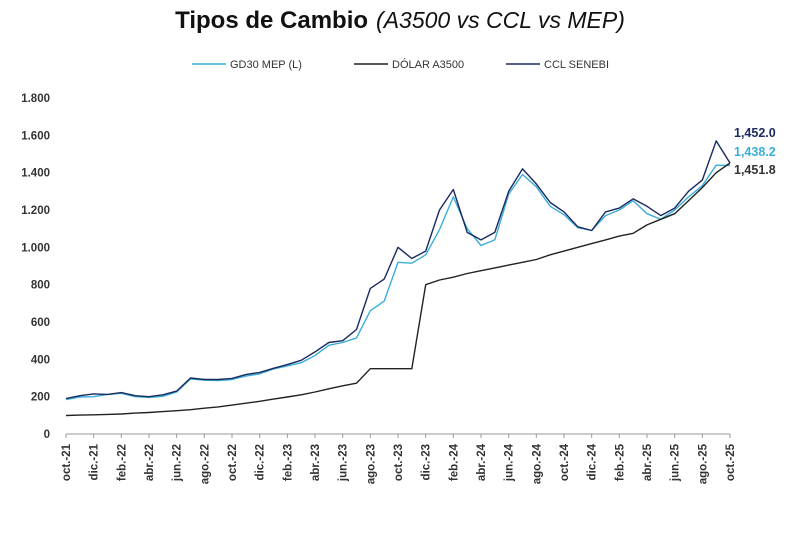 The image size is (800, 544). I want to click on end-value-label: 1,451.8, so click(755, 170).